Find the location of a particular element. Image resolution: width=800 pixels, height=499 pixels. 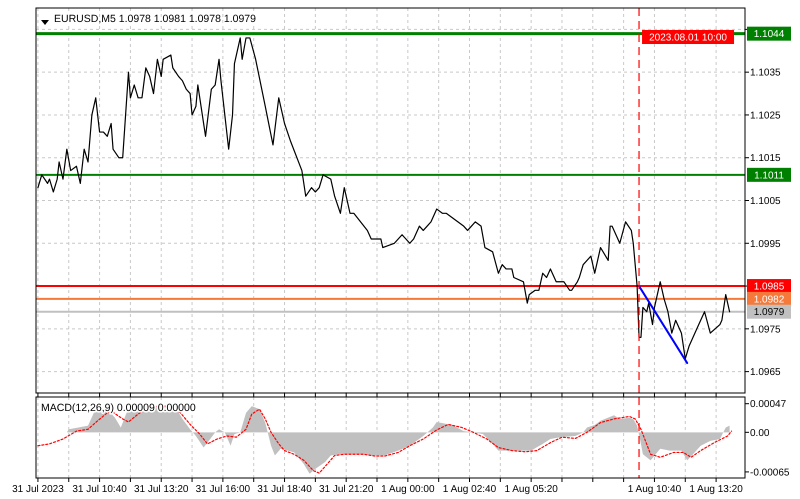

x-tick-label: 1 Aug 02:40 is located at coordinates (469, 489).